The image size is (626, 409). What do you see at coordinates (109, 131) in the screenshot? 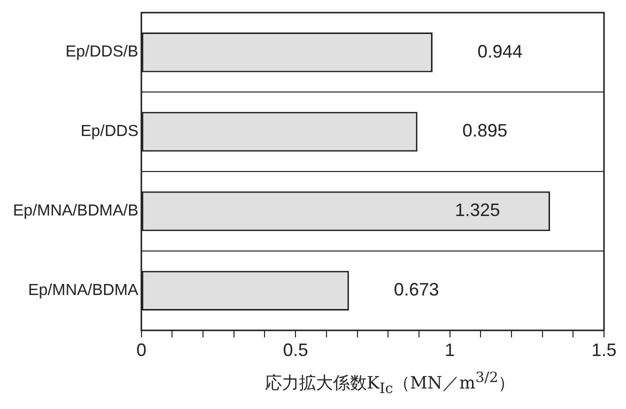
I see `y-tick-label: Ep/DDS` at bounding box center [109, 131].